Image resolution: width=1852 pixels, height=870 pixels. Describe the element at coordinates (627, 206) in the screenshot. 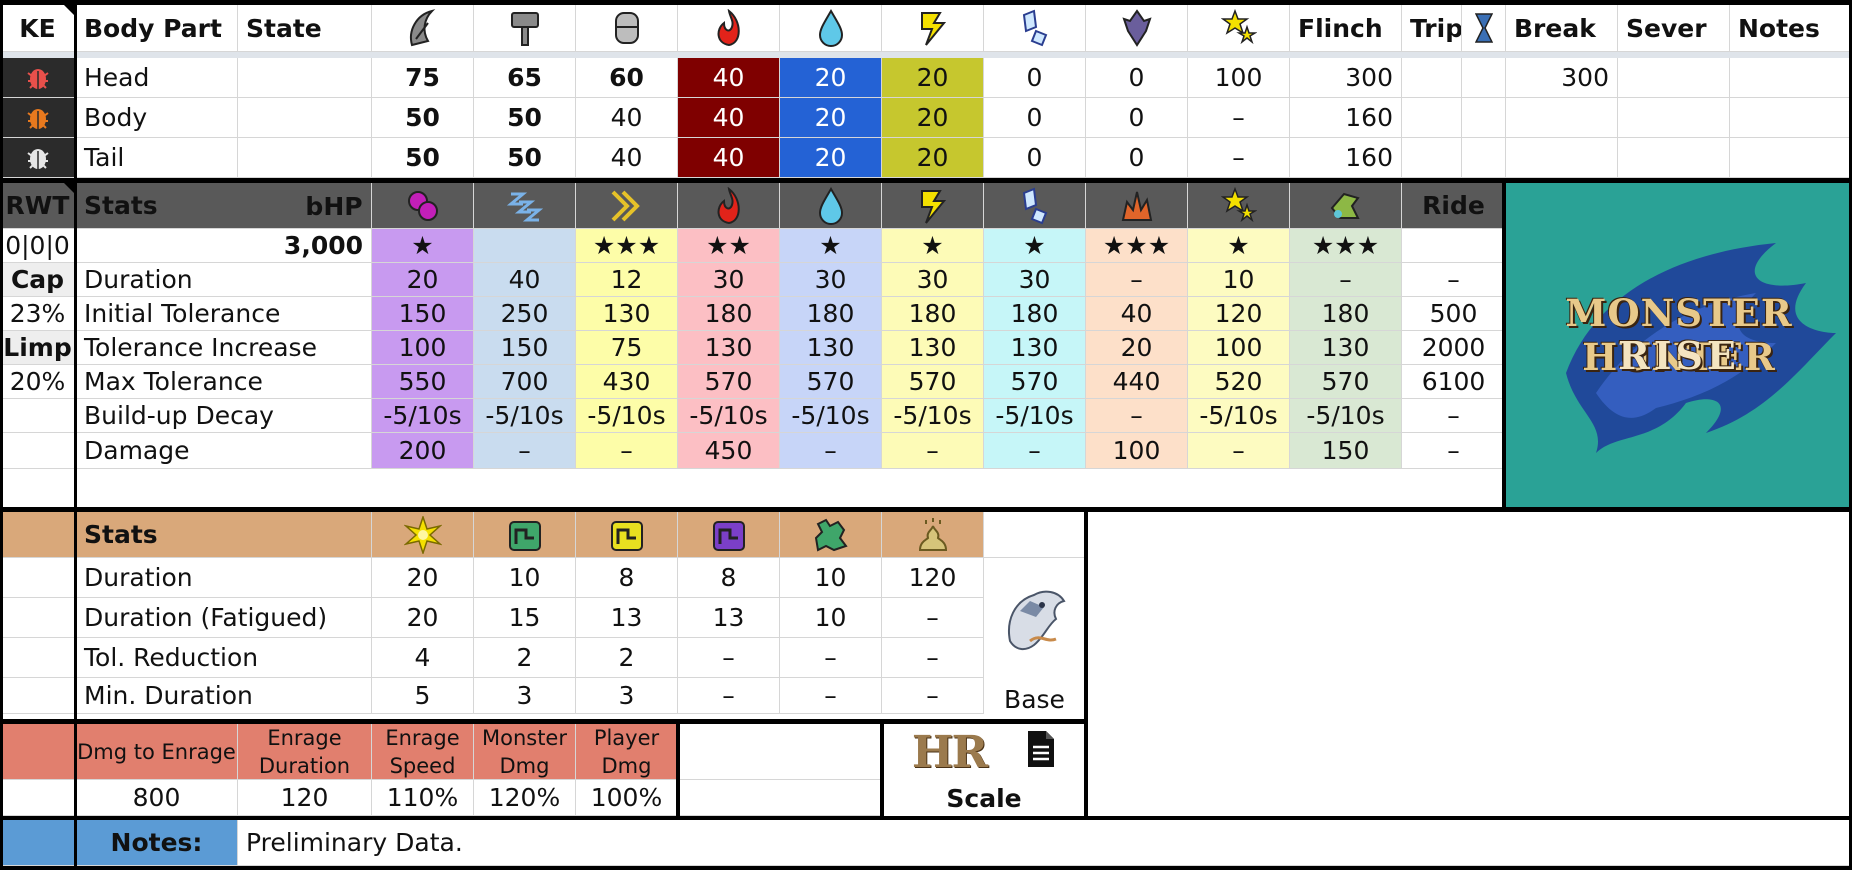

I see `paralysis-icon` at that location.